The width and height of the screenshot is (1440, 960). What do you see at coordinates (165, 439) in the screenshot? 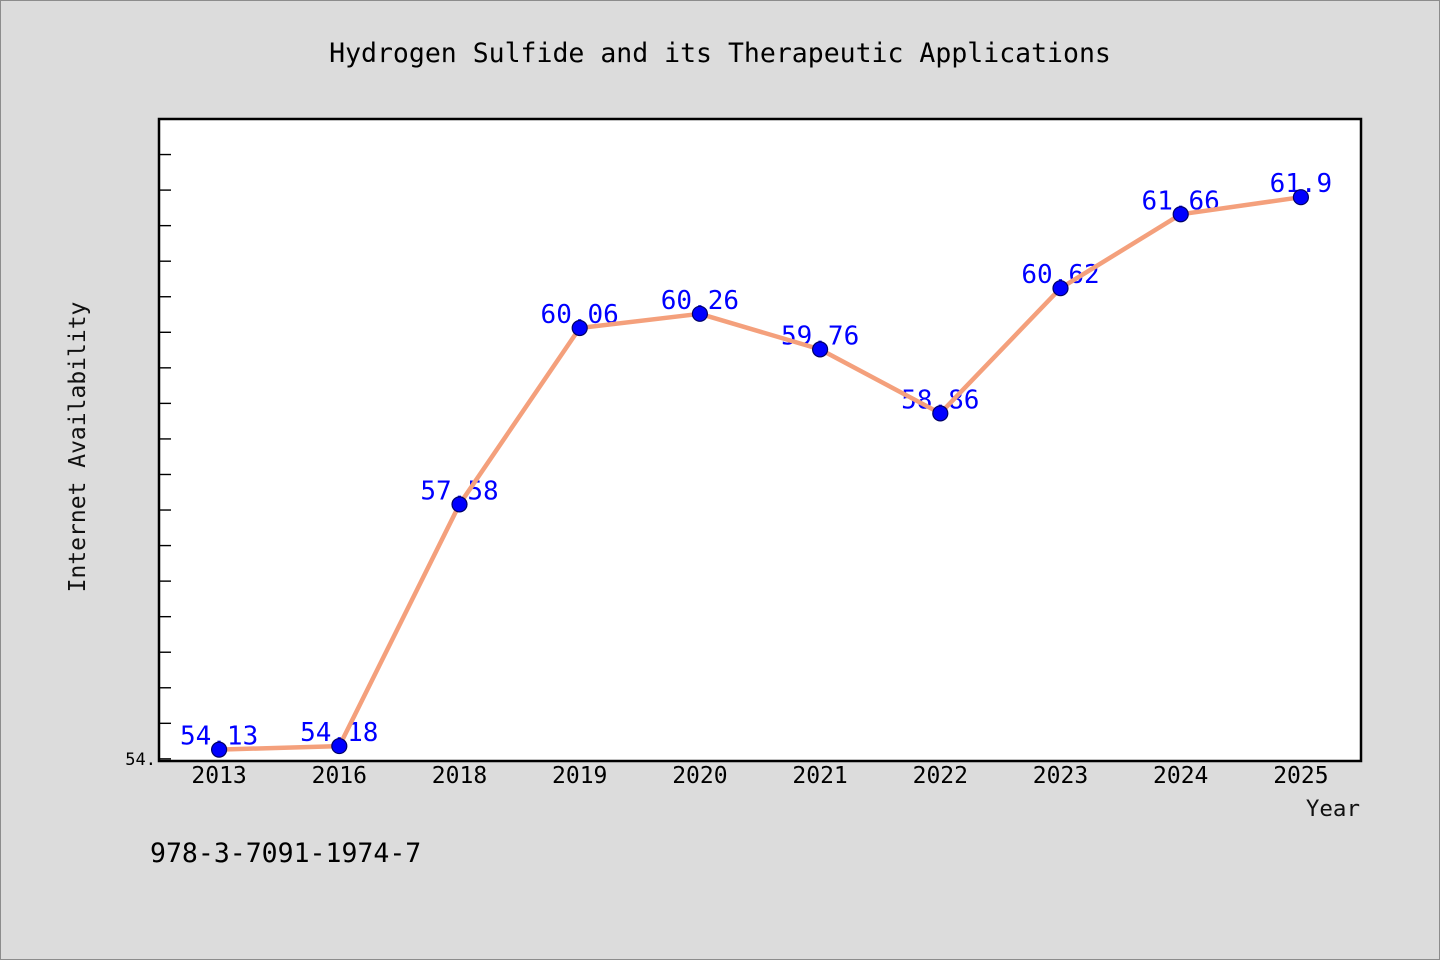
I see `y-axis-ticks` at bounding box center [165, 439].